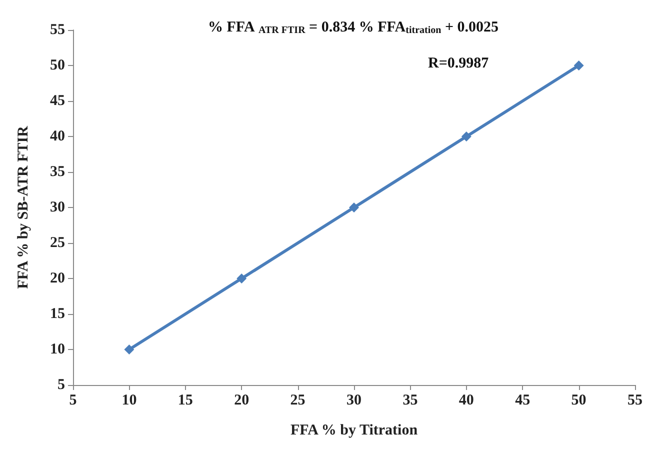 The image size is (657, 451). What do you see at coordinates (635, 400) in the screenshot?
I see `x-tick-label: 55` at bounding box center [635, 400].